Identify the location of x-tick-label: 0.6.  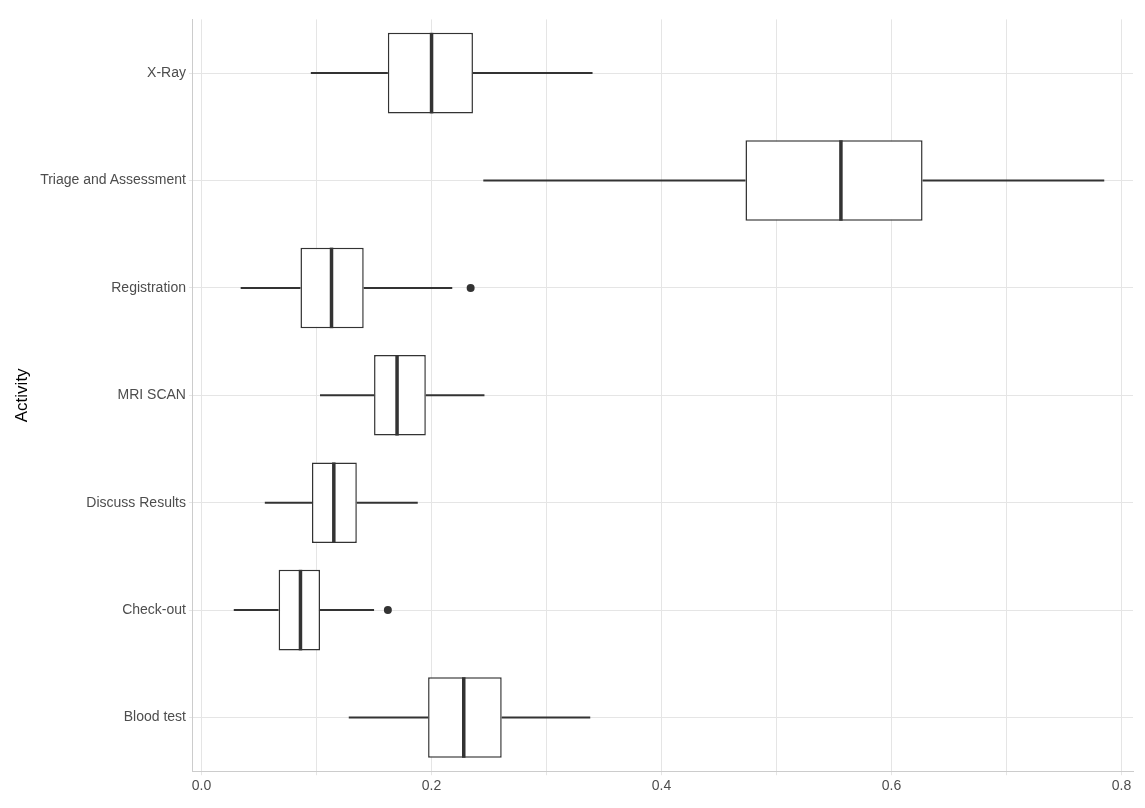
(891, 785).